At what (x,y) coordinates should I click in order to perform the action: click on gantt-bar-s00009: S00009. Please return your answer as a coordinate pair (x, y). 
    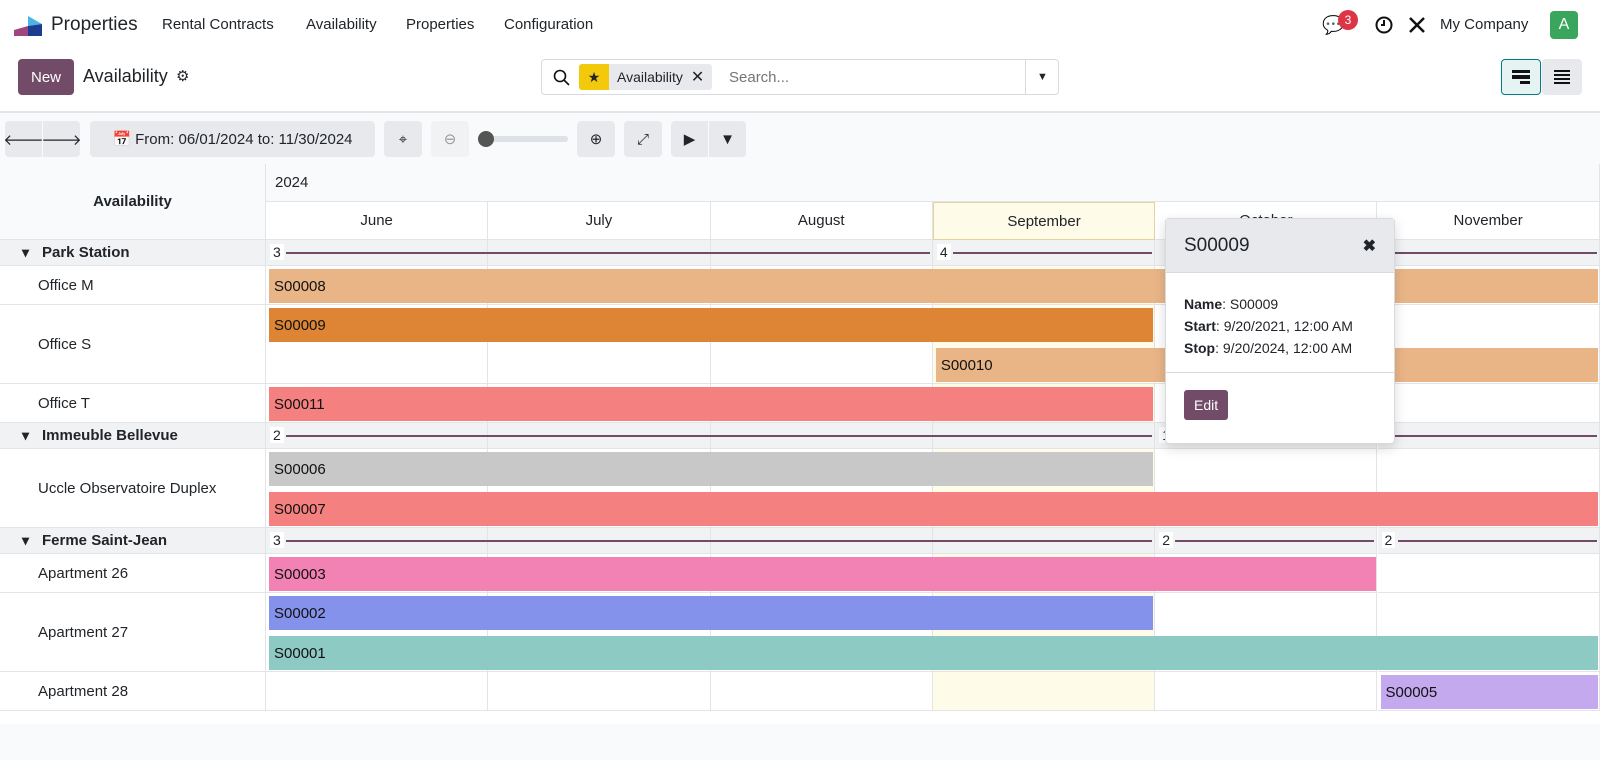
    Looking at the image, I should click on (711, 325).